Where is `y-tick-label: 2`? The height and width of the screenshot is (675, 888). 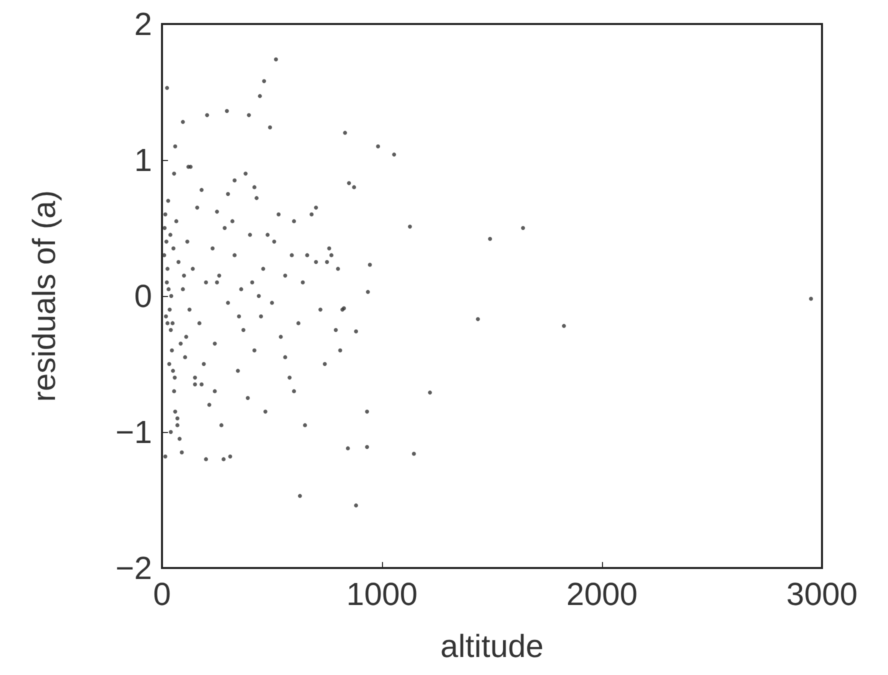 y-tick-label: 2 is located at coordinates (143, 24).